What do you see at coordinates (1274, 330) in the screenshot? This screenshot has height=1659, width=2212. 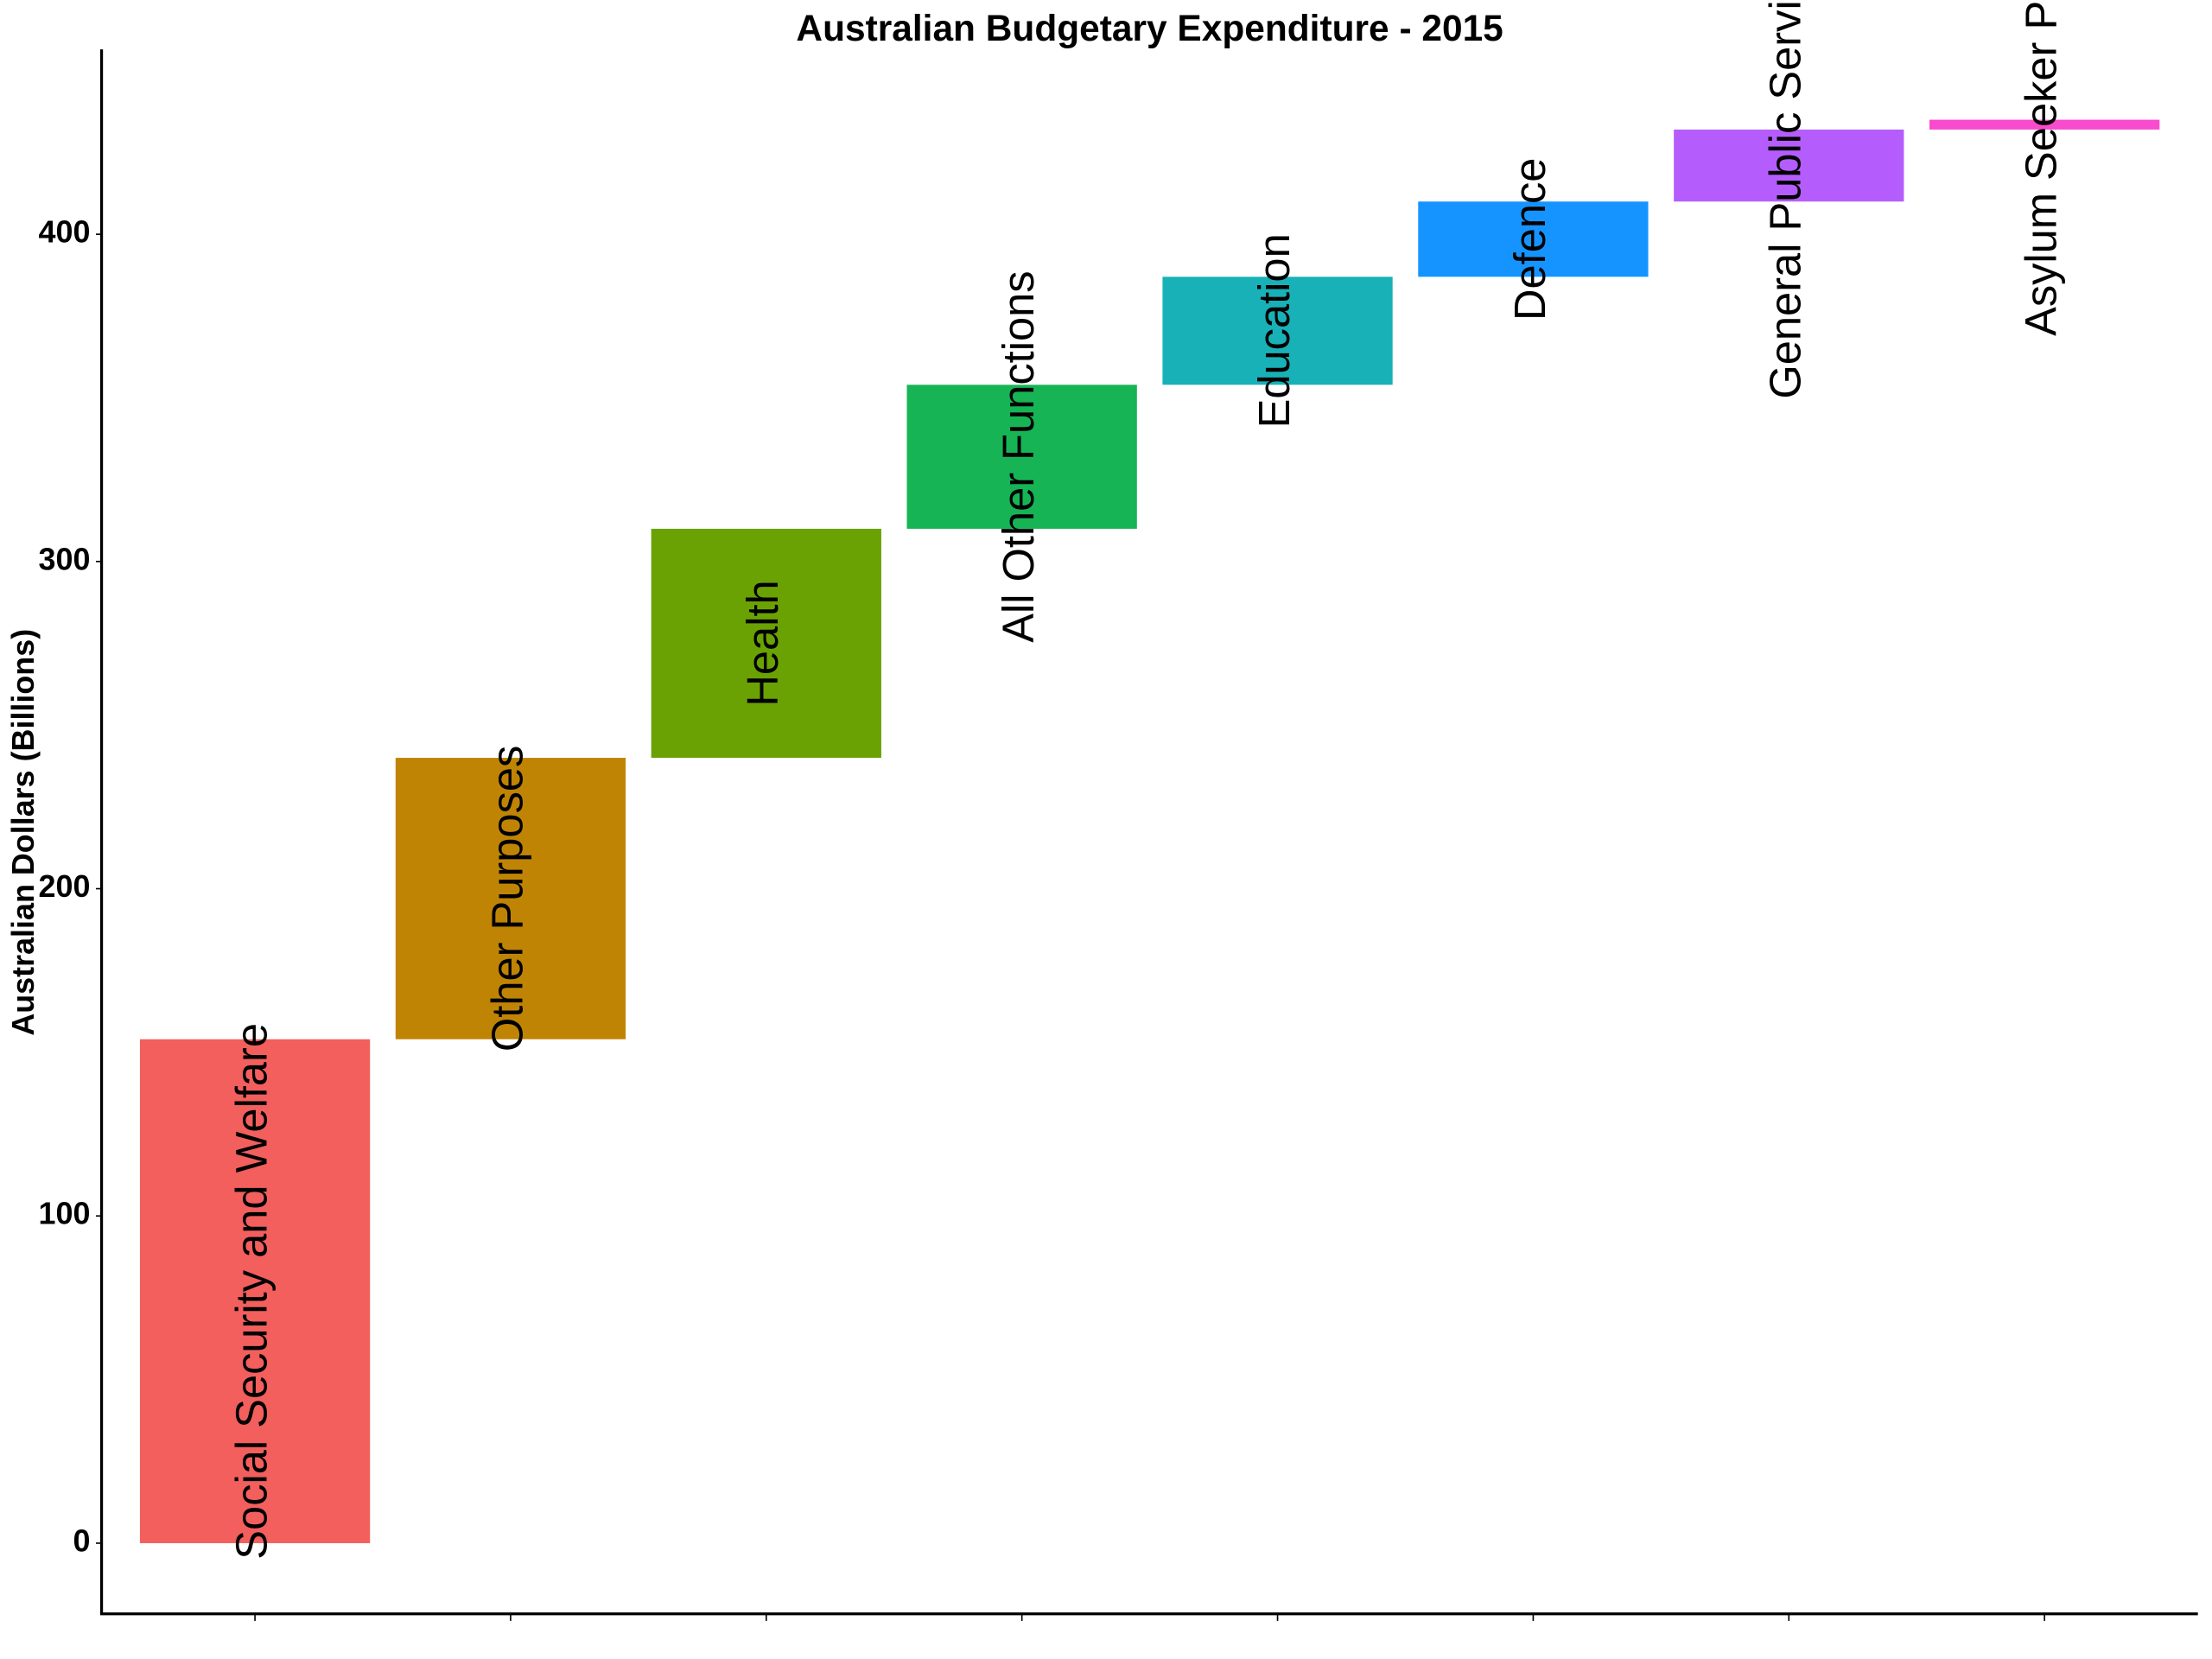 I see `bar-label: Education` at bounding box center [1274, 330].